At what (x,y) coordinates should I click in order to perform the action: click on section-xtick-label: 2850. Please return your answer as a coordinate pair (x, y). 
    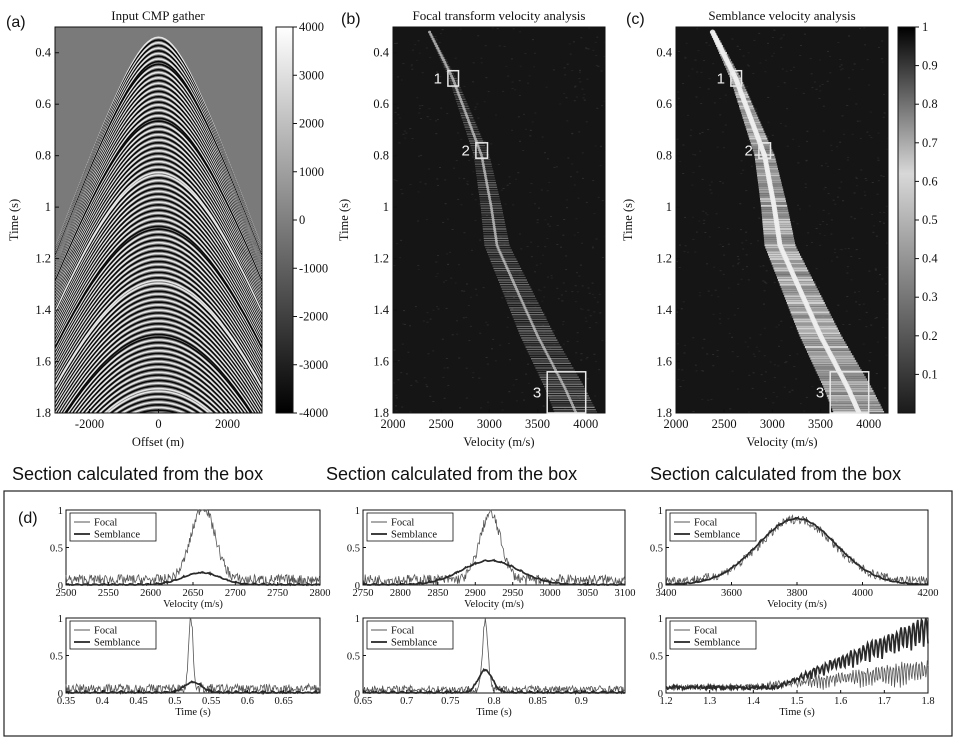
    Looking at the image, I should click on (437, 593).